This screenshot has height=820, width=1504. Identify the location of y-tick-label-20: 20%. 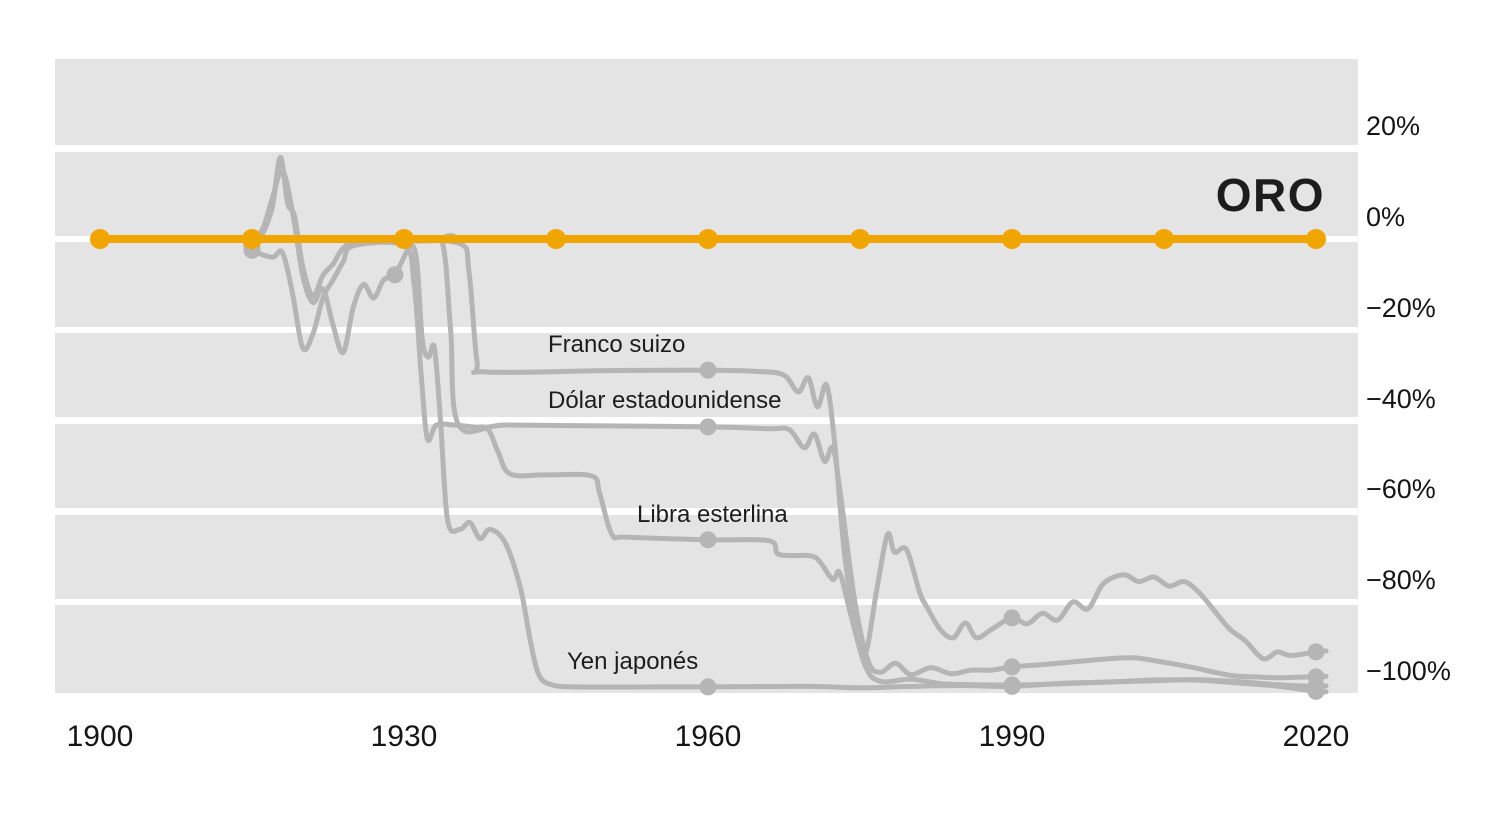
(1393, 126).